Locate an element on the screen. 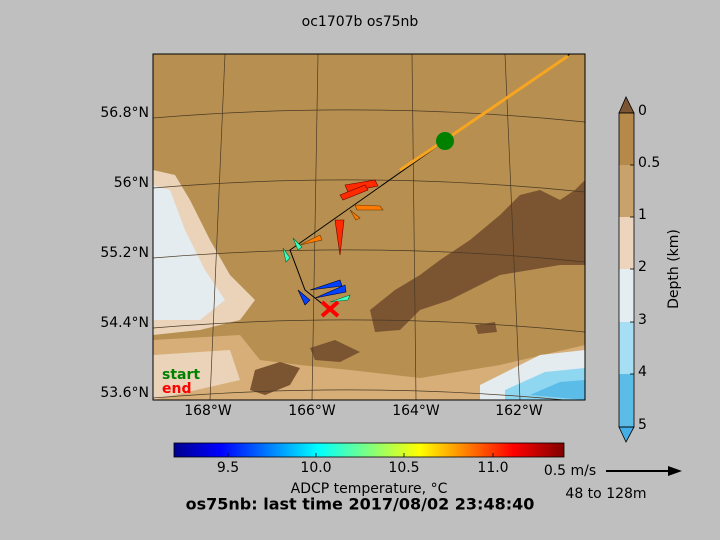 This screenshot has height=540, width=720. lat-labels: 56.8°N 56°N 55.2°N 54.4°N 53.6°N is located at coordinates (124, 253).